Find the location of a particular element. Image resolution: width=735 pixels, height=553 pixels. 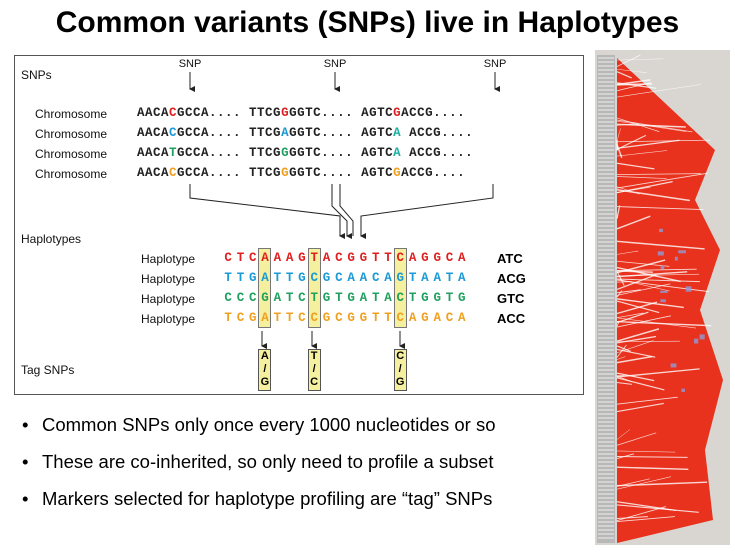

snp-allele: T is located at coordinates (173, 153).